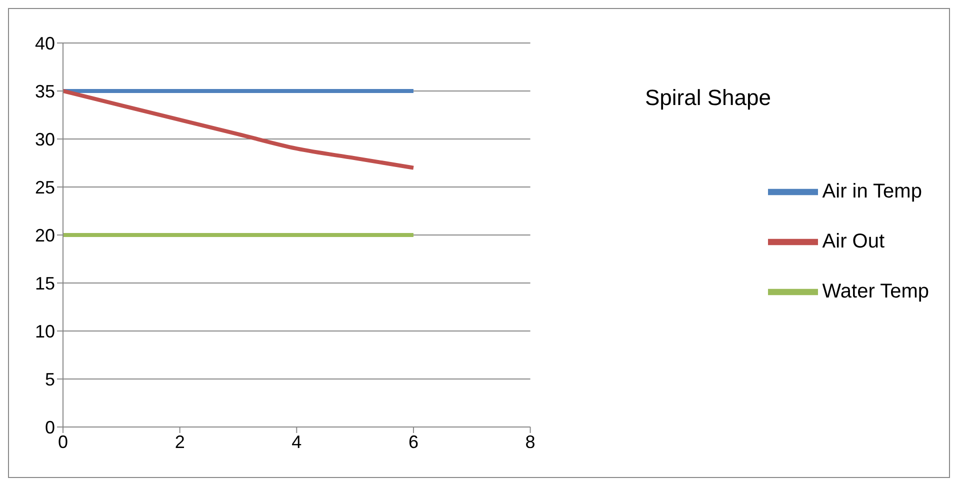 Image resolution: width=953 pixels, height=482 pixels. Describe the element at coordinates (179, 442) in the screenshot. I see `x-tick-label: 2` at that location.